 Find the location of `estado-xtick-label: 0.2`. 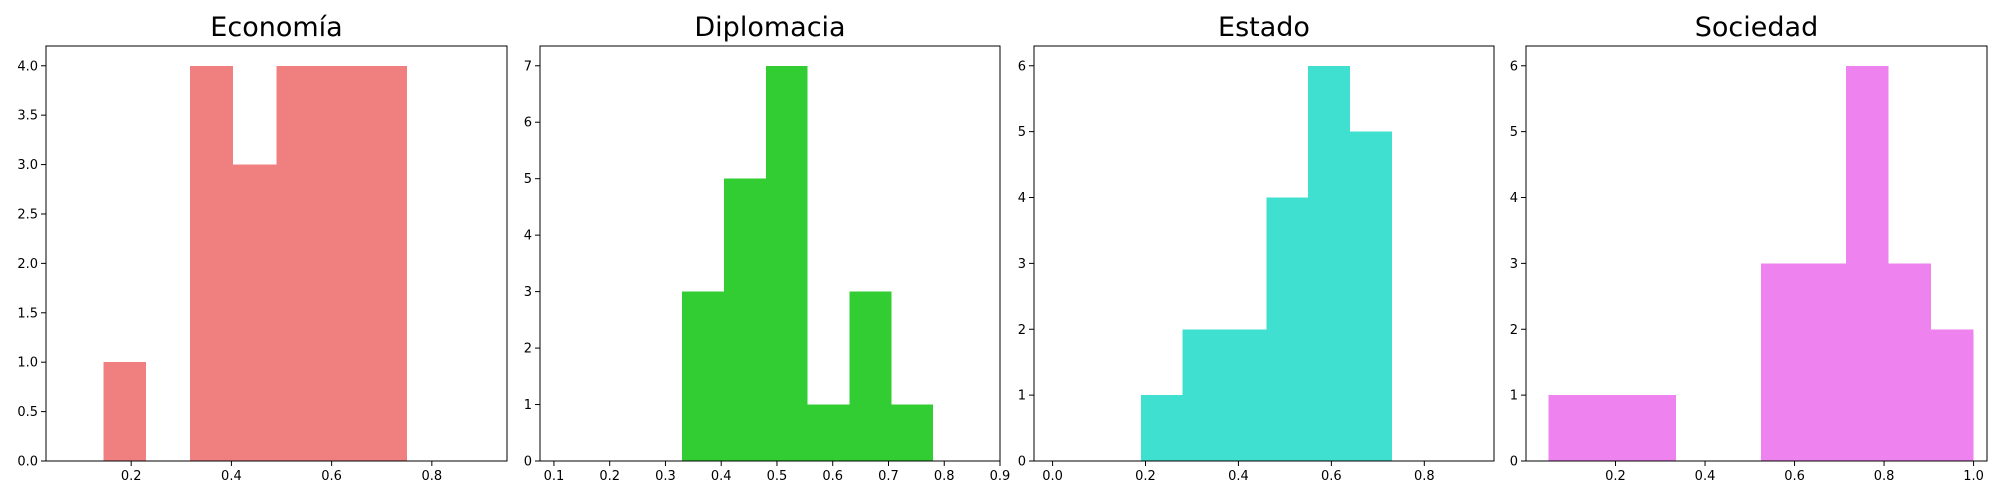

estado-xtick-label: 0.2 is located at coordinates (1145, 476).